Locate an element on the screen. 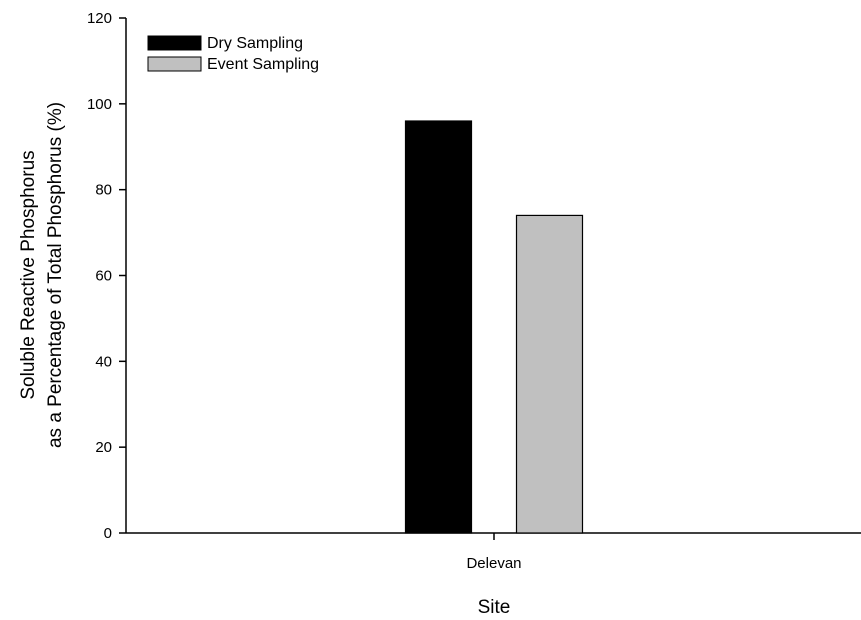 The width and height of the screenshot is (861, 620). y-tick-label: 120 is located at coordinates (99, 18).